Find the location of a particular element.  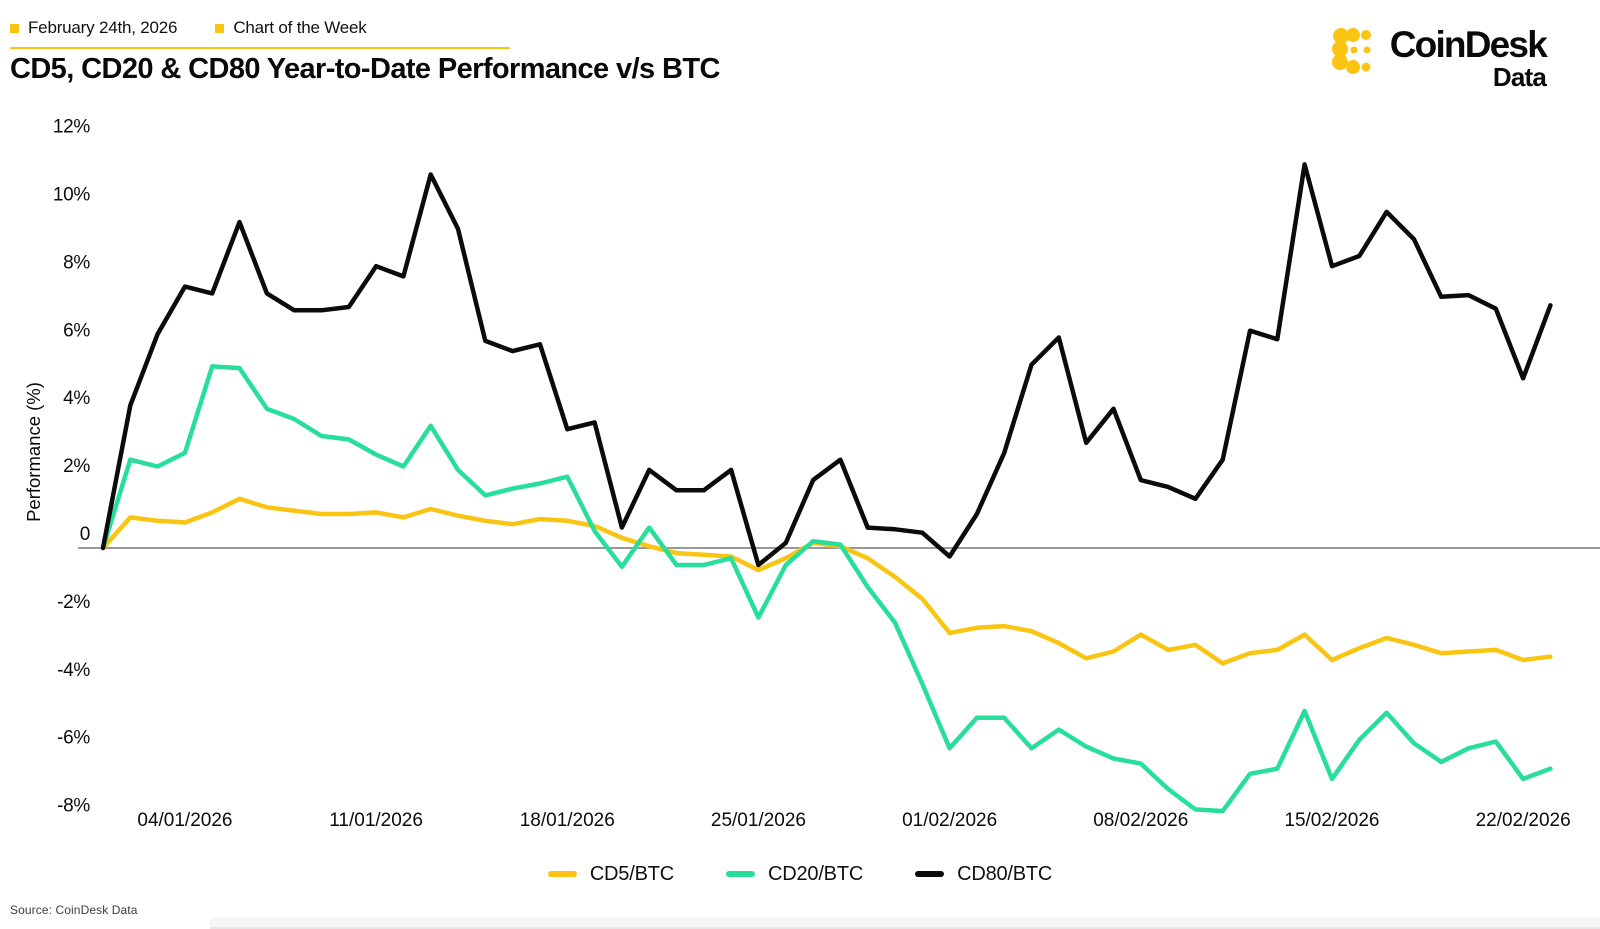

report-tag-label: Chart of the Week is located at coordinates (300, 27).